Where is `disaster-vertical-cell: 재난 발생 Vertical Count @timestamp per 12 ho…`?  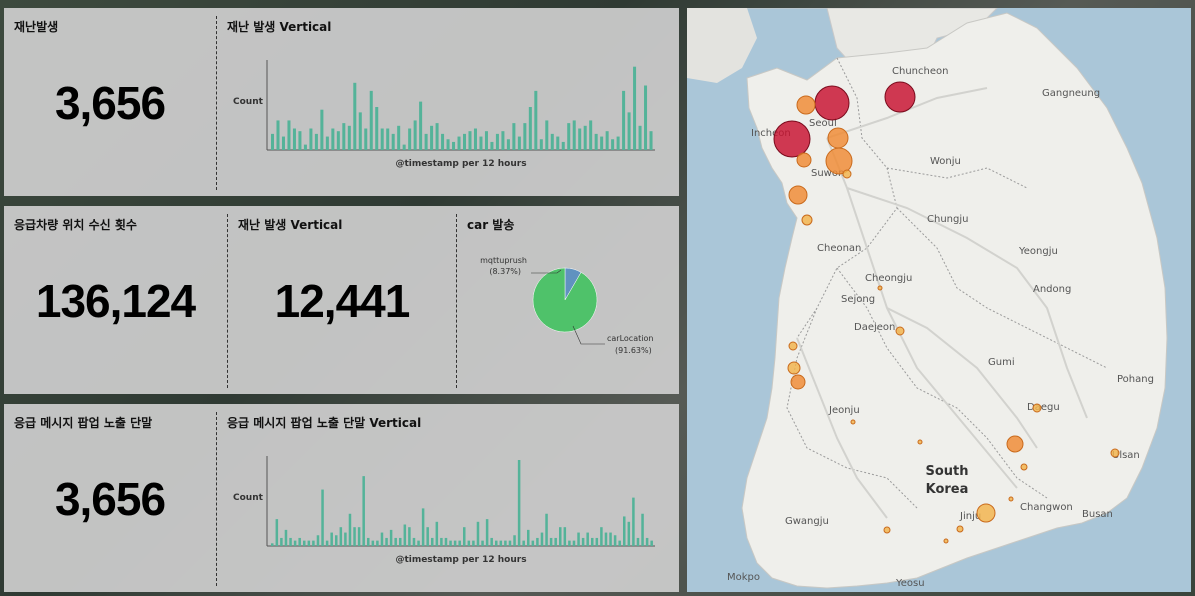
disaster-vertical-cell: 재난 발생 Vertical Count @timestamp per 12 ho… is located at coordinates (448, 102).